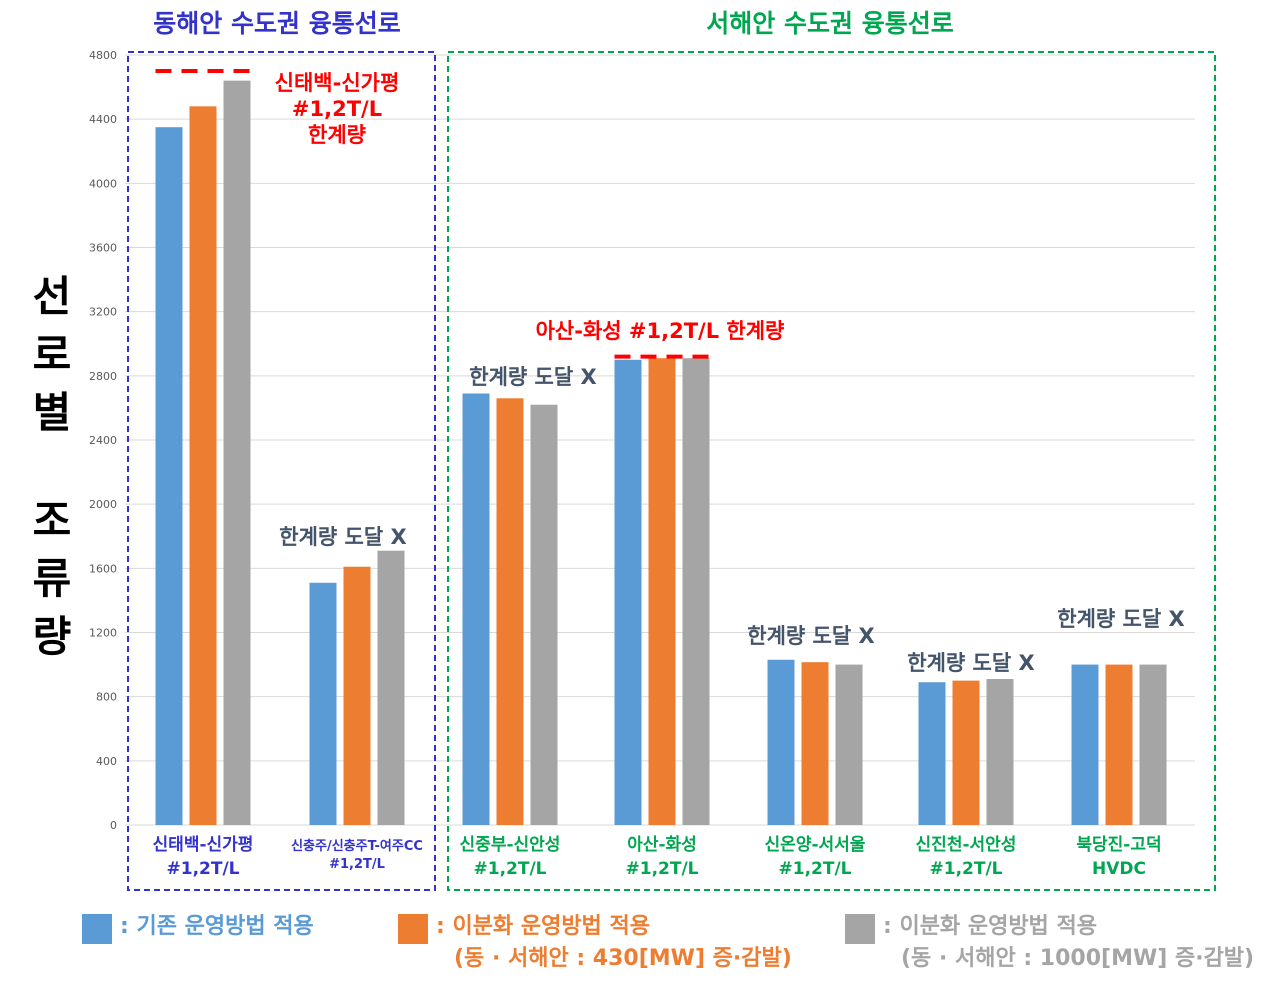 Image resolution: width=1283 pixels, height=987 pixels. Describe the element at coordinates (860, 929) in the screenshot. I see `legend-swatch-gray` at that location.